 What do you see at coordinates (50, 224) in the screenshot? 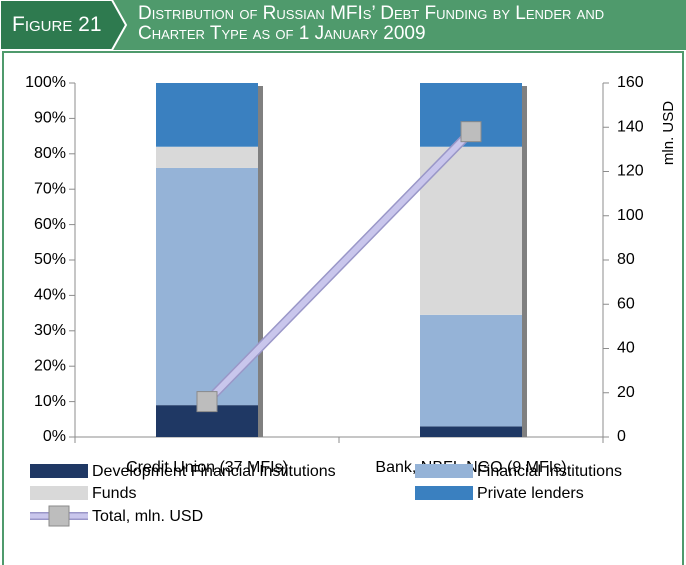
I see `y-tick-label: 60%` at bounding box center [50, 224].